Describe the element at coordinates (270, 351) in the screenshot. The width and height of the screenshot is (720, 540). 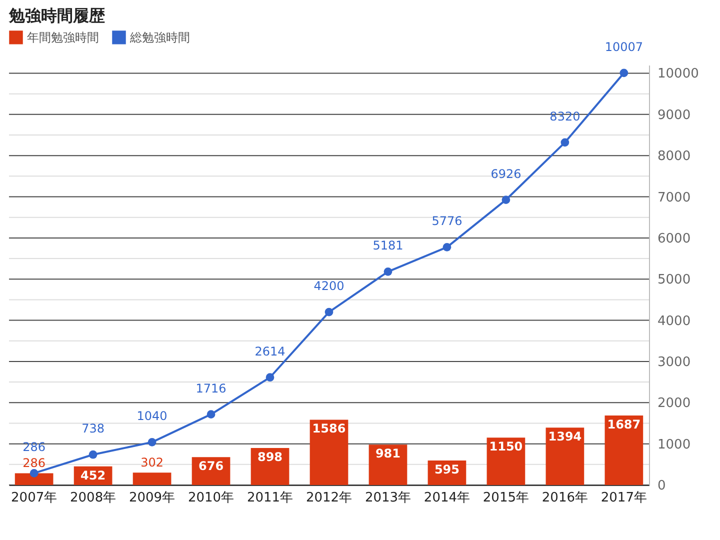
I see `data-label: 2614` at that location.